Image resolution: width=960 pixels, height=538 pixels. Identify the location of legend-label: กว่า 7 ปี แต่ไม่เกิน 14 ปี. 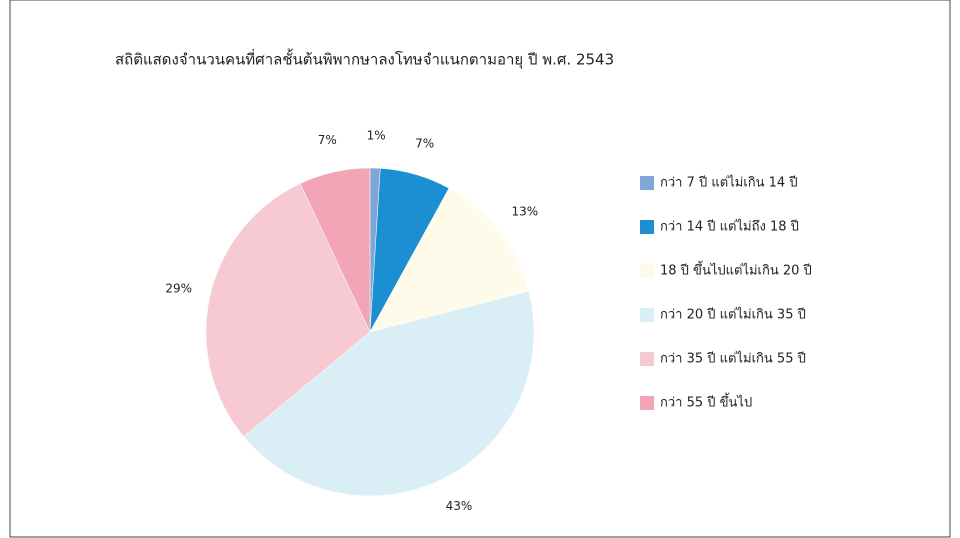
(729, 183).